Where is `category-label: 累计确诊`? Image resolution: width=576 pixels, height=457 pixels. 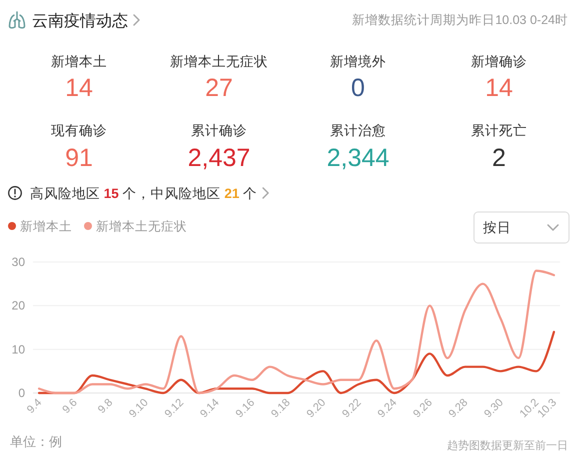 category-label: 累计确诊 is located at coordinates (219, 130).